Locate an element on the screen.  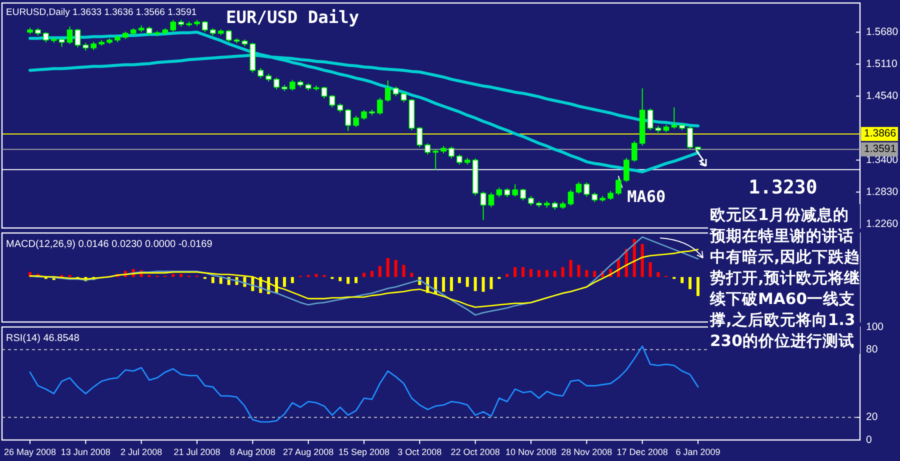
ref-line-label: 1.3591 is located at coordinates (880, 149).